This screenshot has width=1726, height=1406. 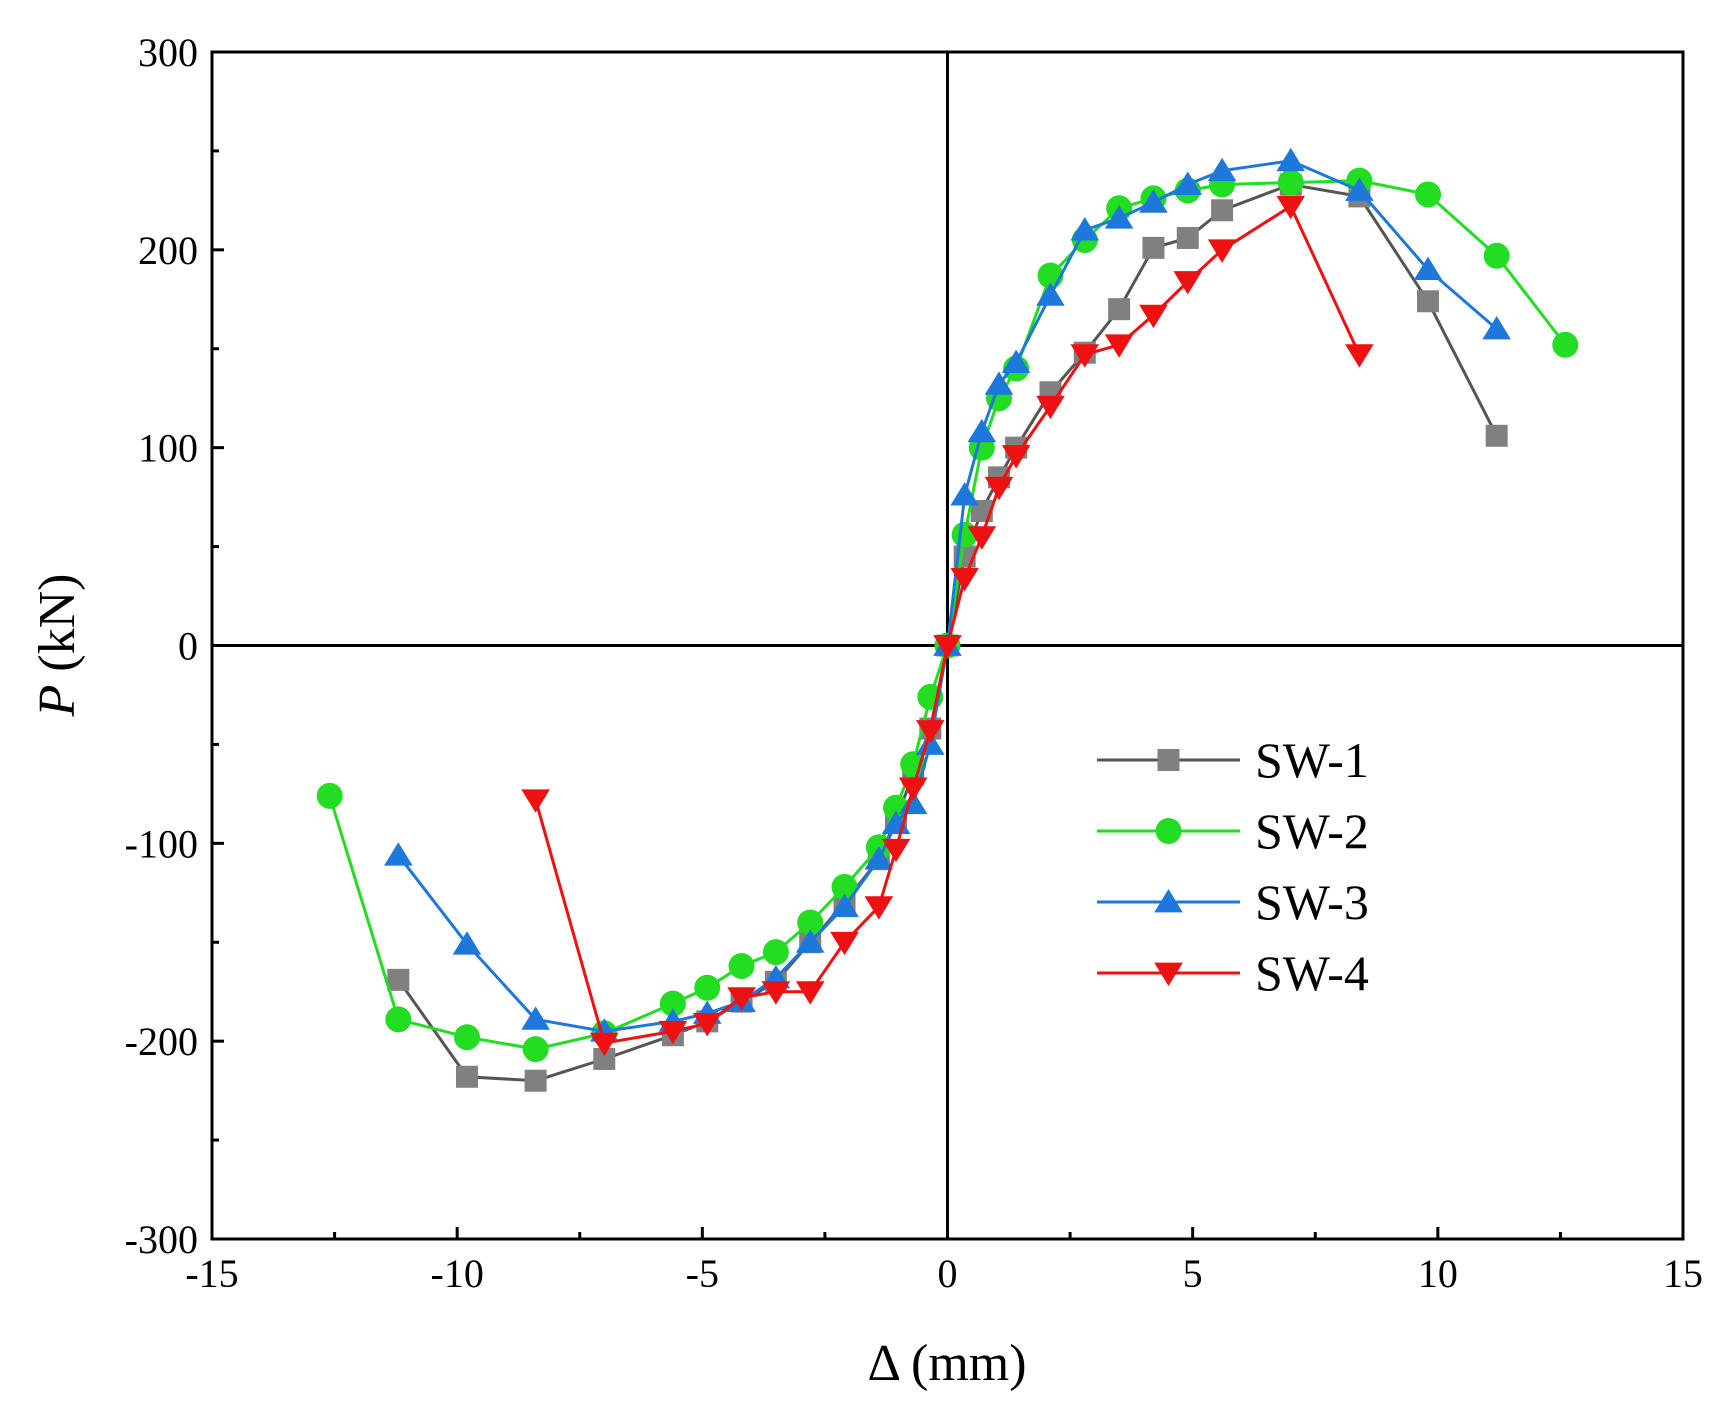 What do you see at coordinates (1312, 831) in the screenshot?
I see `legend-label: SW-2` at bounding box center [1312, 831].